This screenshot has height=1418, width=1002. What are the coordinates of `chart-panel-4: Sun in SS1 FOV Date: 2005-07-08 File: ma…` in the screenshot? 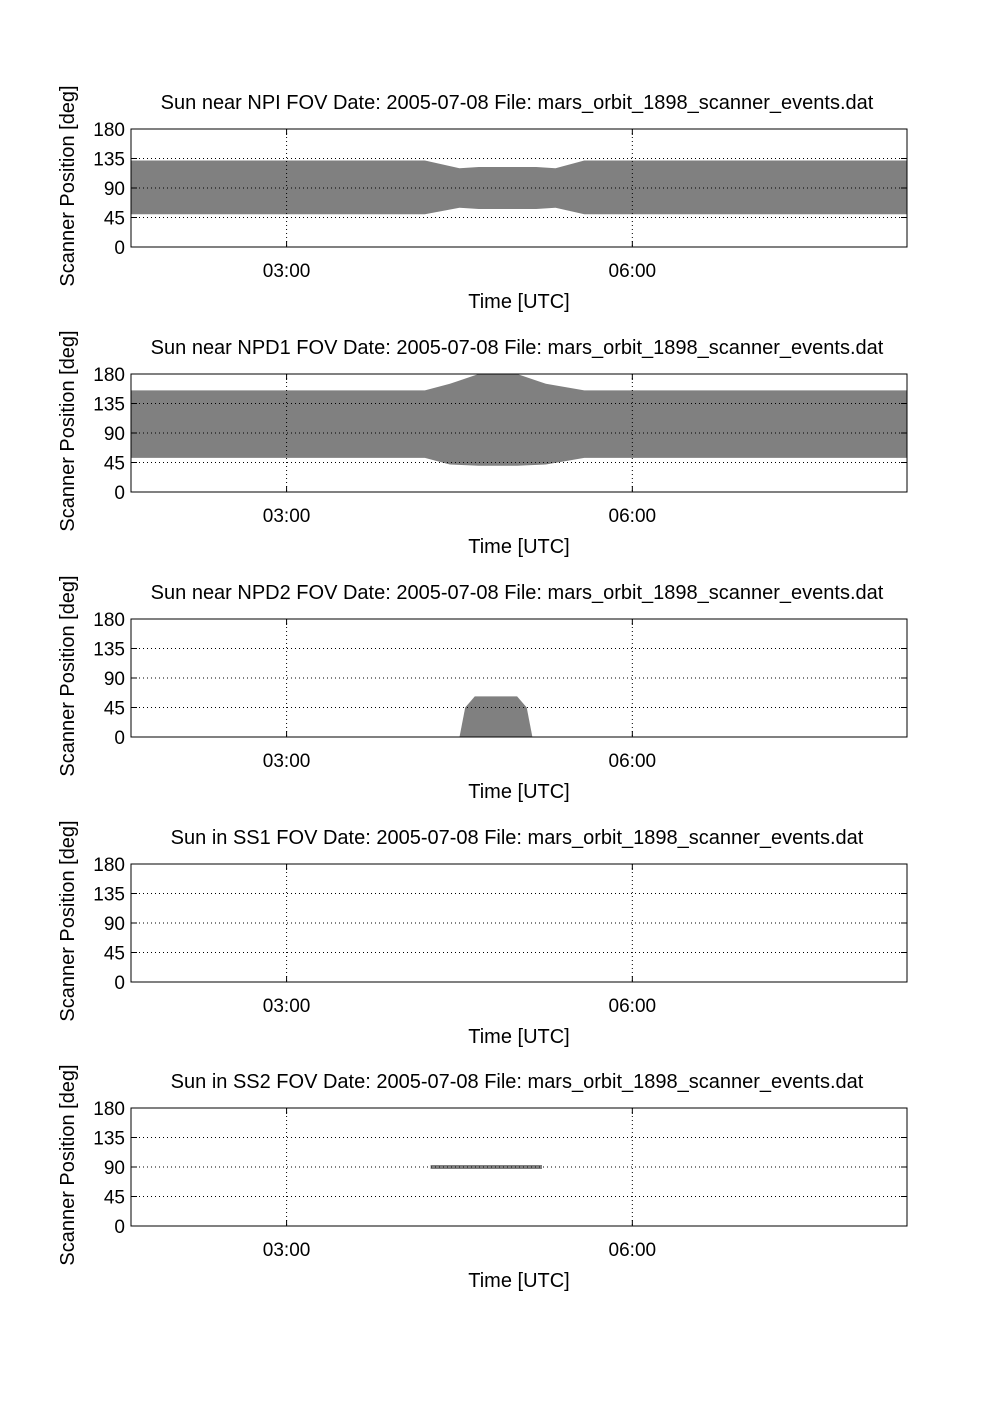 It's located at (482, 934).